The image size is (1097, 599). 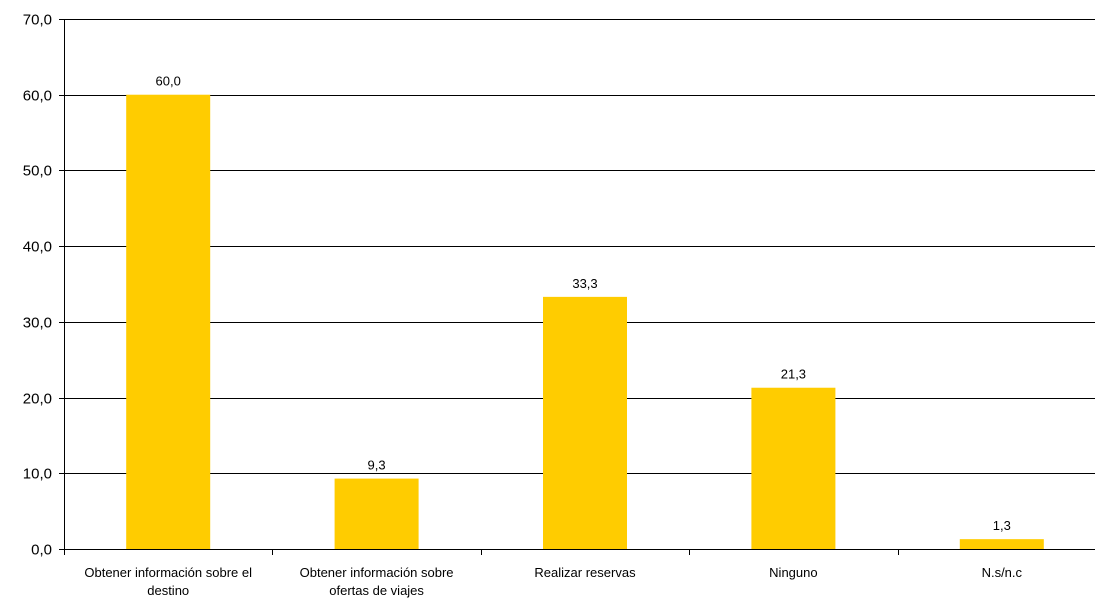 I want to click on y-tick-label: 10,0, so click(x=37, y=474).